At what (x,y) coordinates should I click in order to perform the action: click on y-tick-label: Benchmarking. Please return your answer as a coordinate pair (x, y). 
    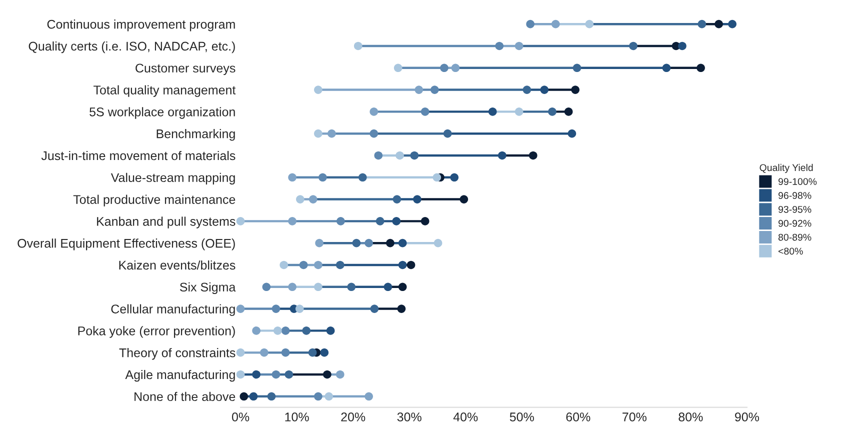
    Looking at the image, I should click on (195, 135).